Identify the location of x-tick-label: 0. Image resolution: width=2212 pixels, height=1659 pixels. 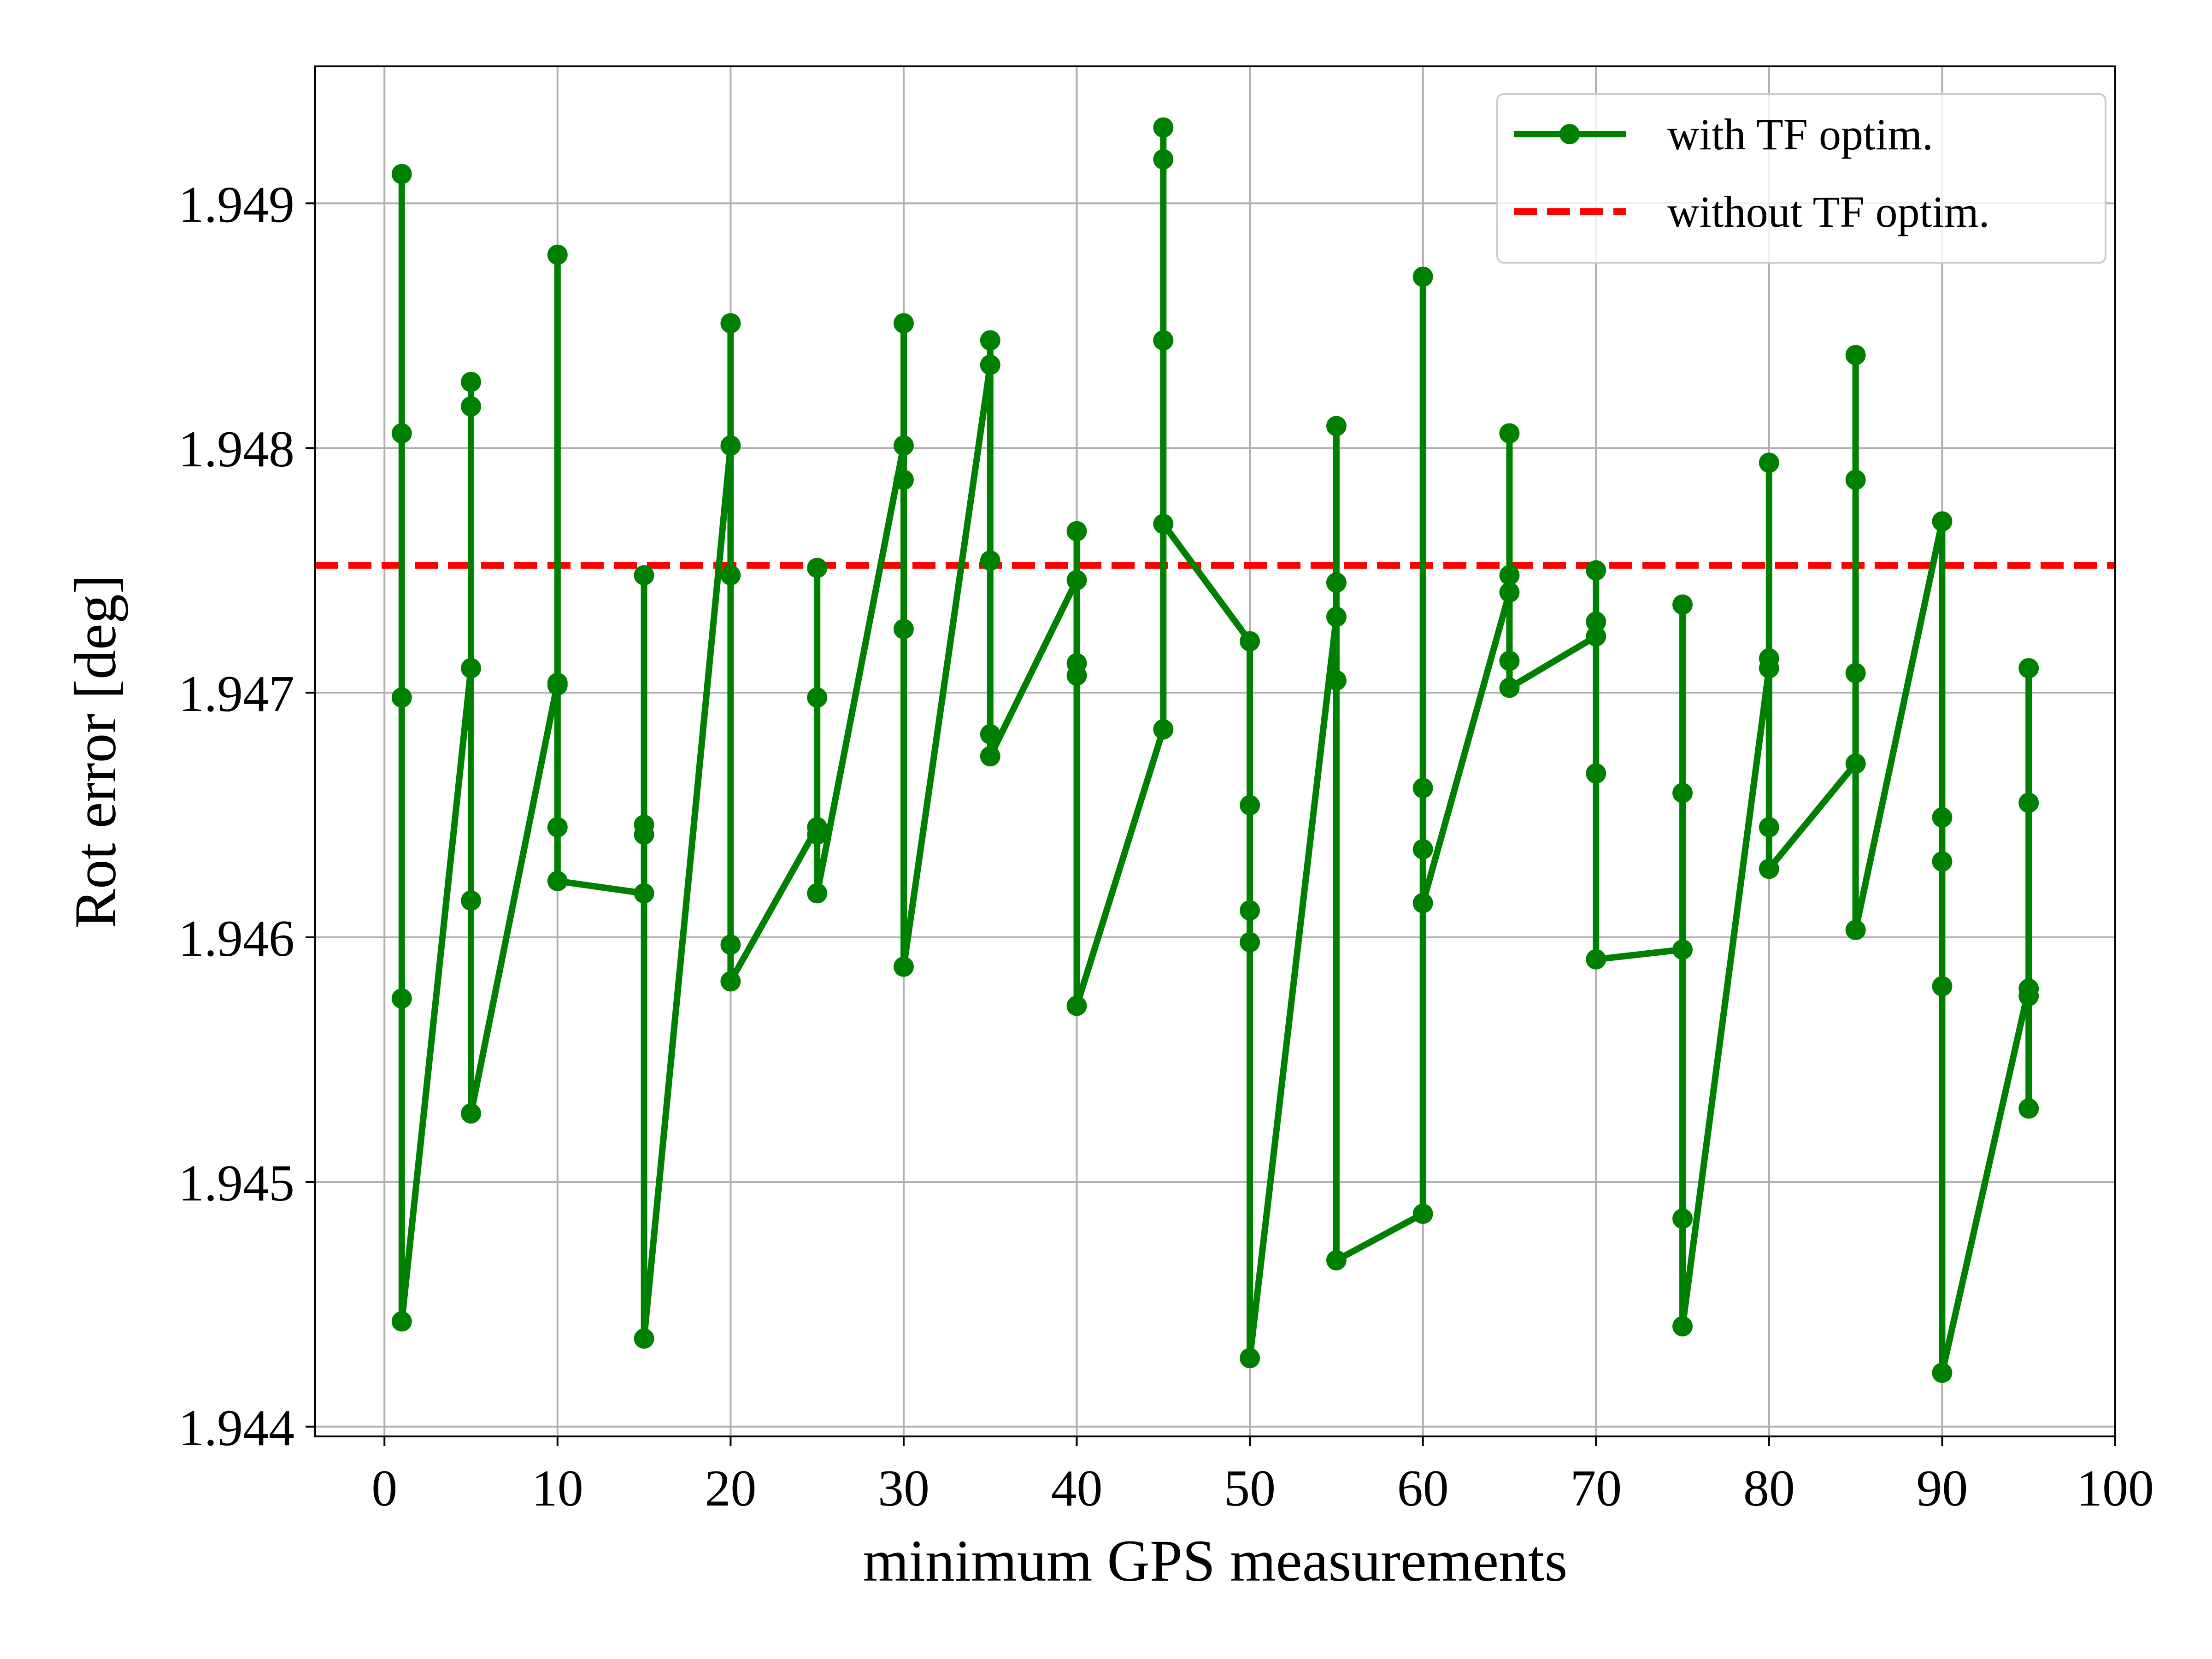
(384, 1488).